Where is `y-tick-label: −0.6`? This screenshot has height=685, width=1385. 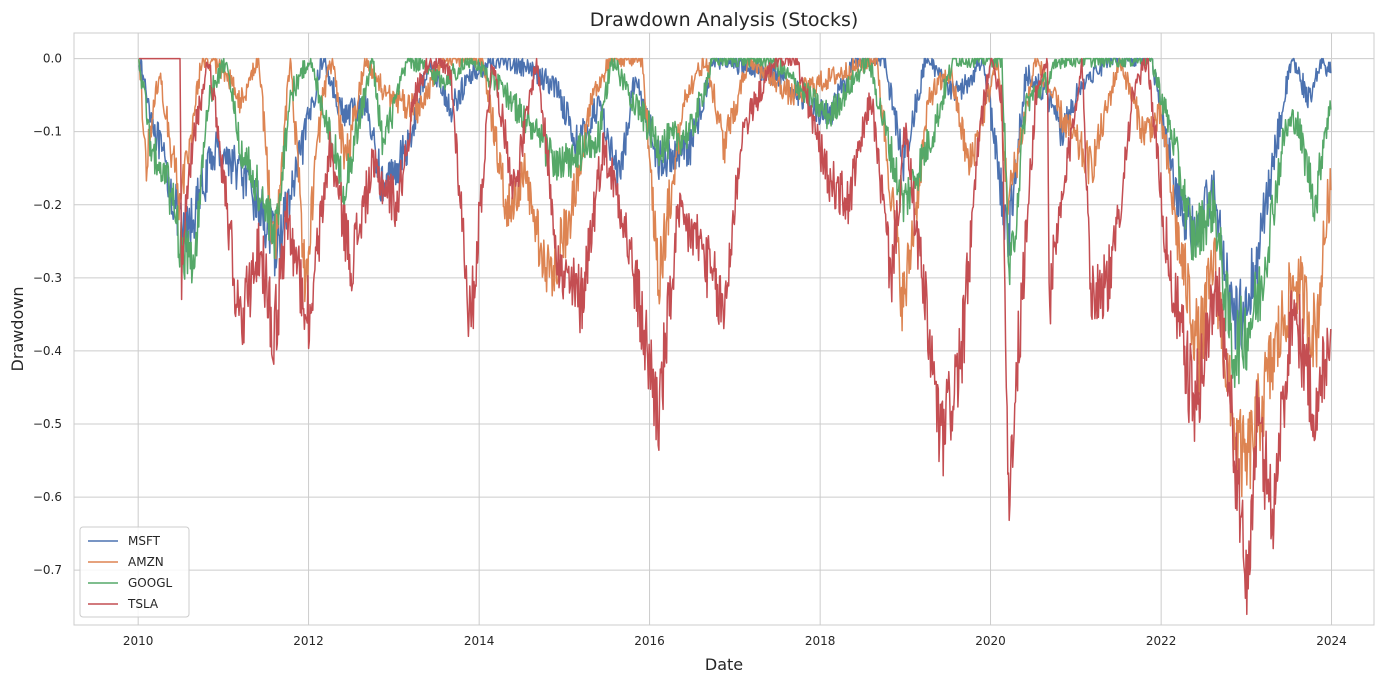 y-tick-label: −0.6 is located at coordinates (47, 497).